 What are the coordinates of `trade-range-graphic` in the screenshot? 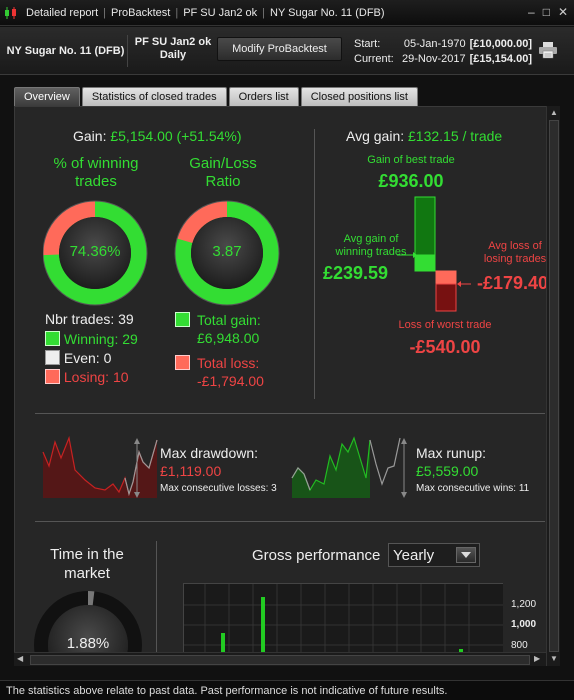 It's located at (434, 254).